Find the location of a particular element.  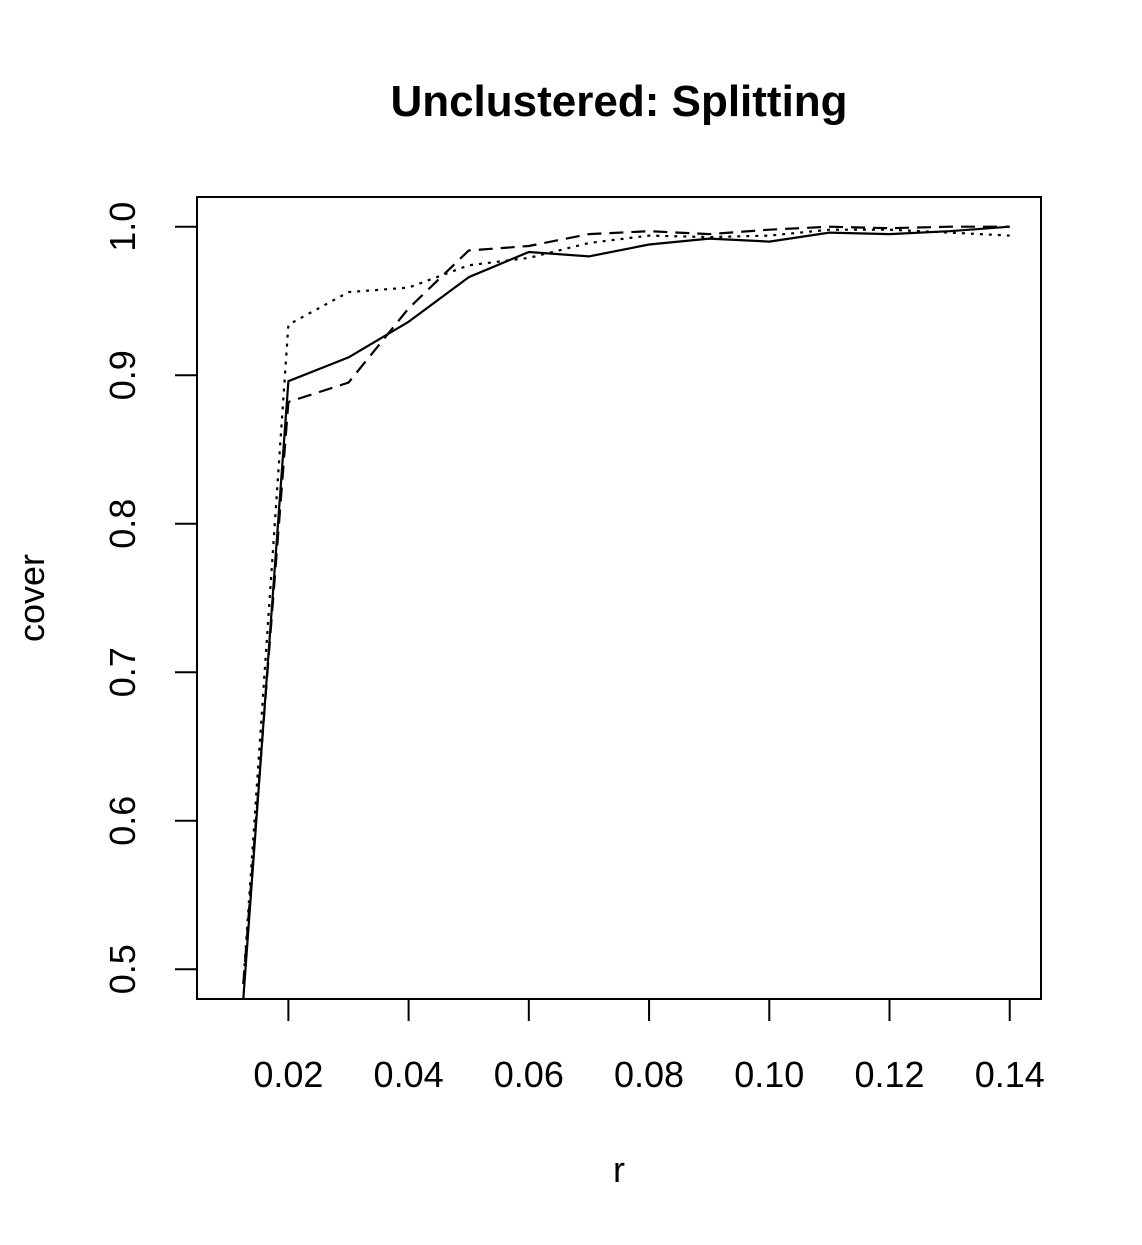

y-tick-label: 0.5 is located at coordinates (122, 969).